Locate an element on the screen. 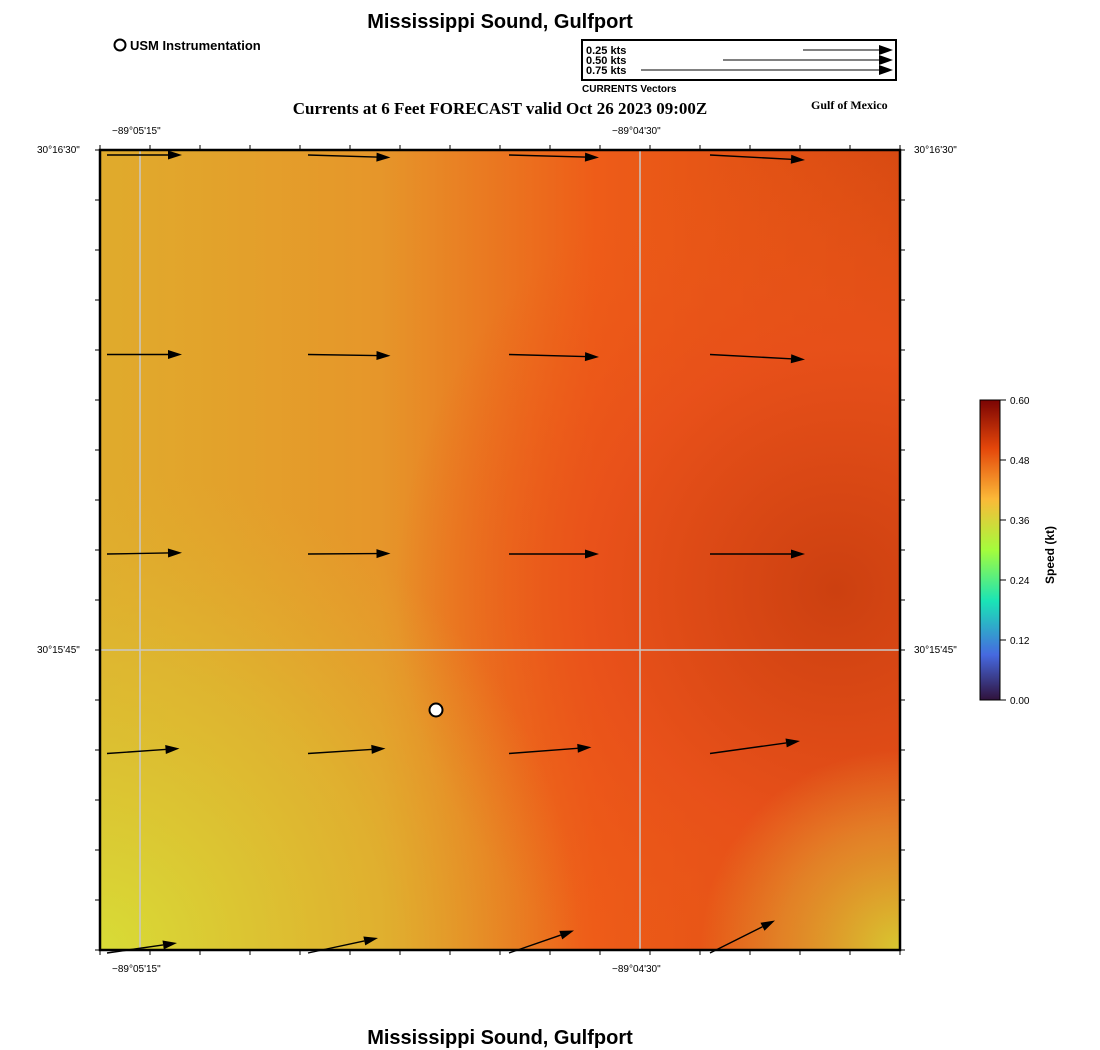 Image resolution: width=1100 pixels, height=1050 pixels. vector-legend: 0.25 kts 0.50 kts 0.75 kts is located at coordinates (739, 60).